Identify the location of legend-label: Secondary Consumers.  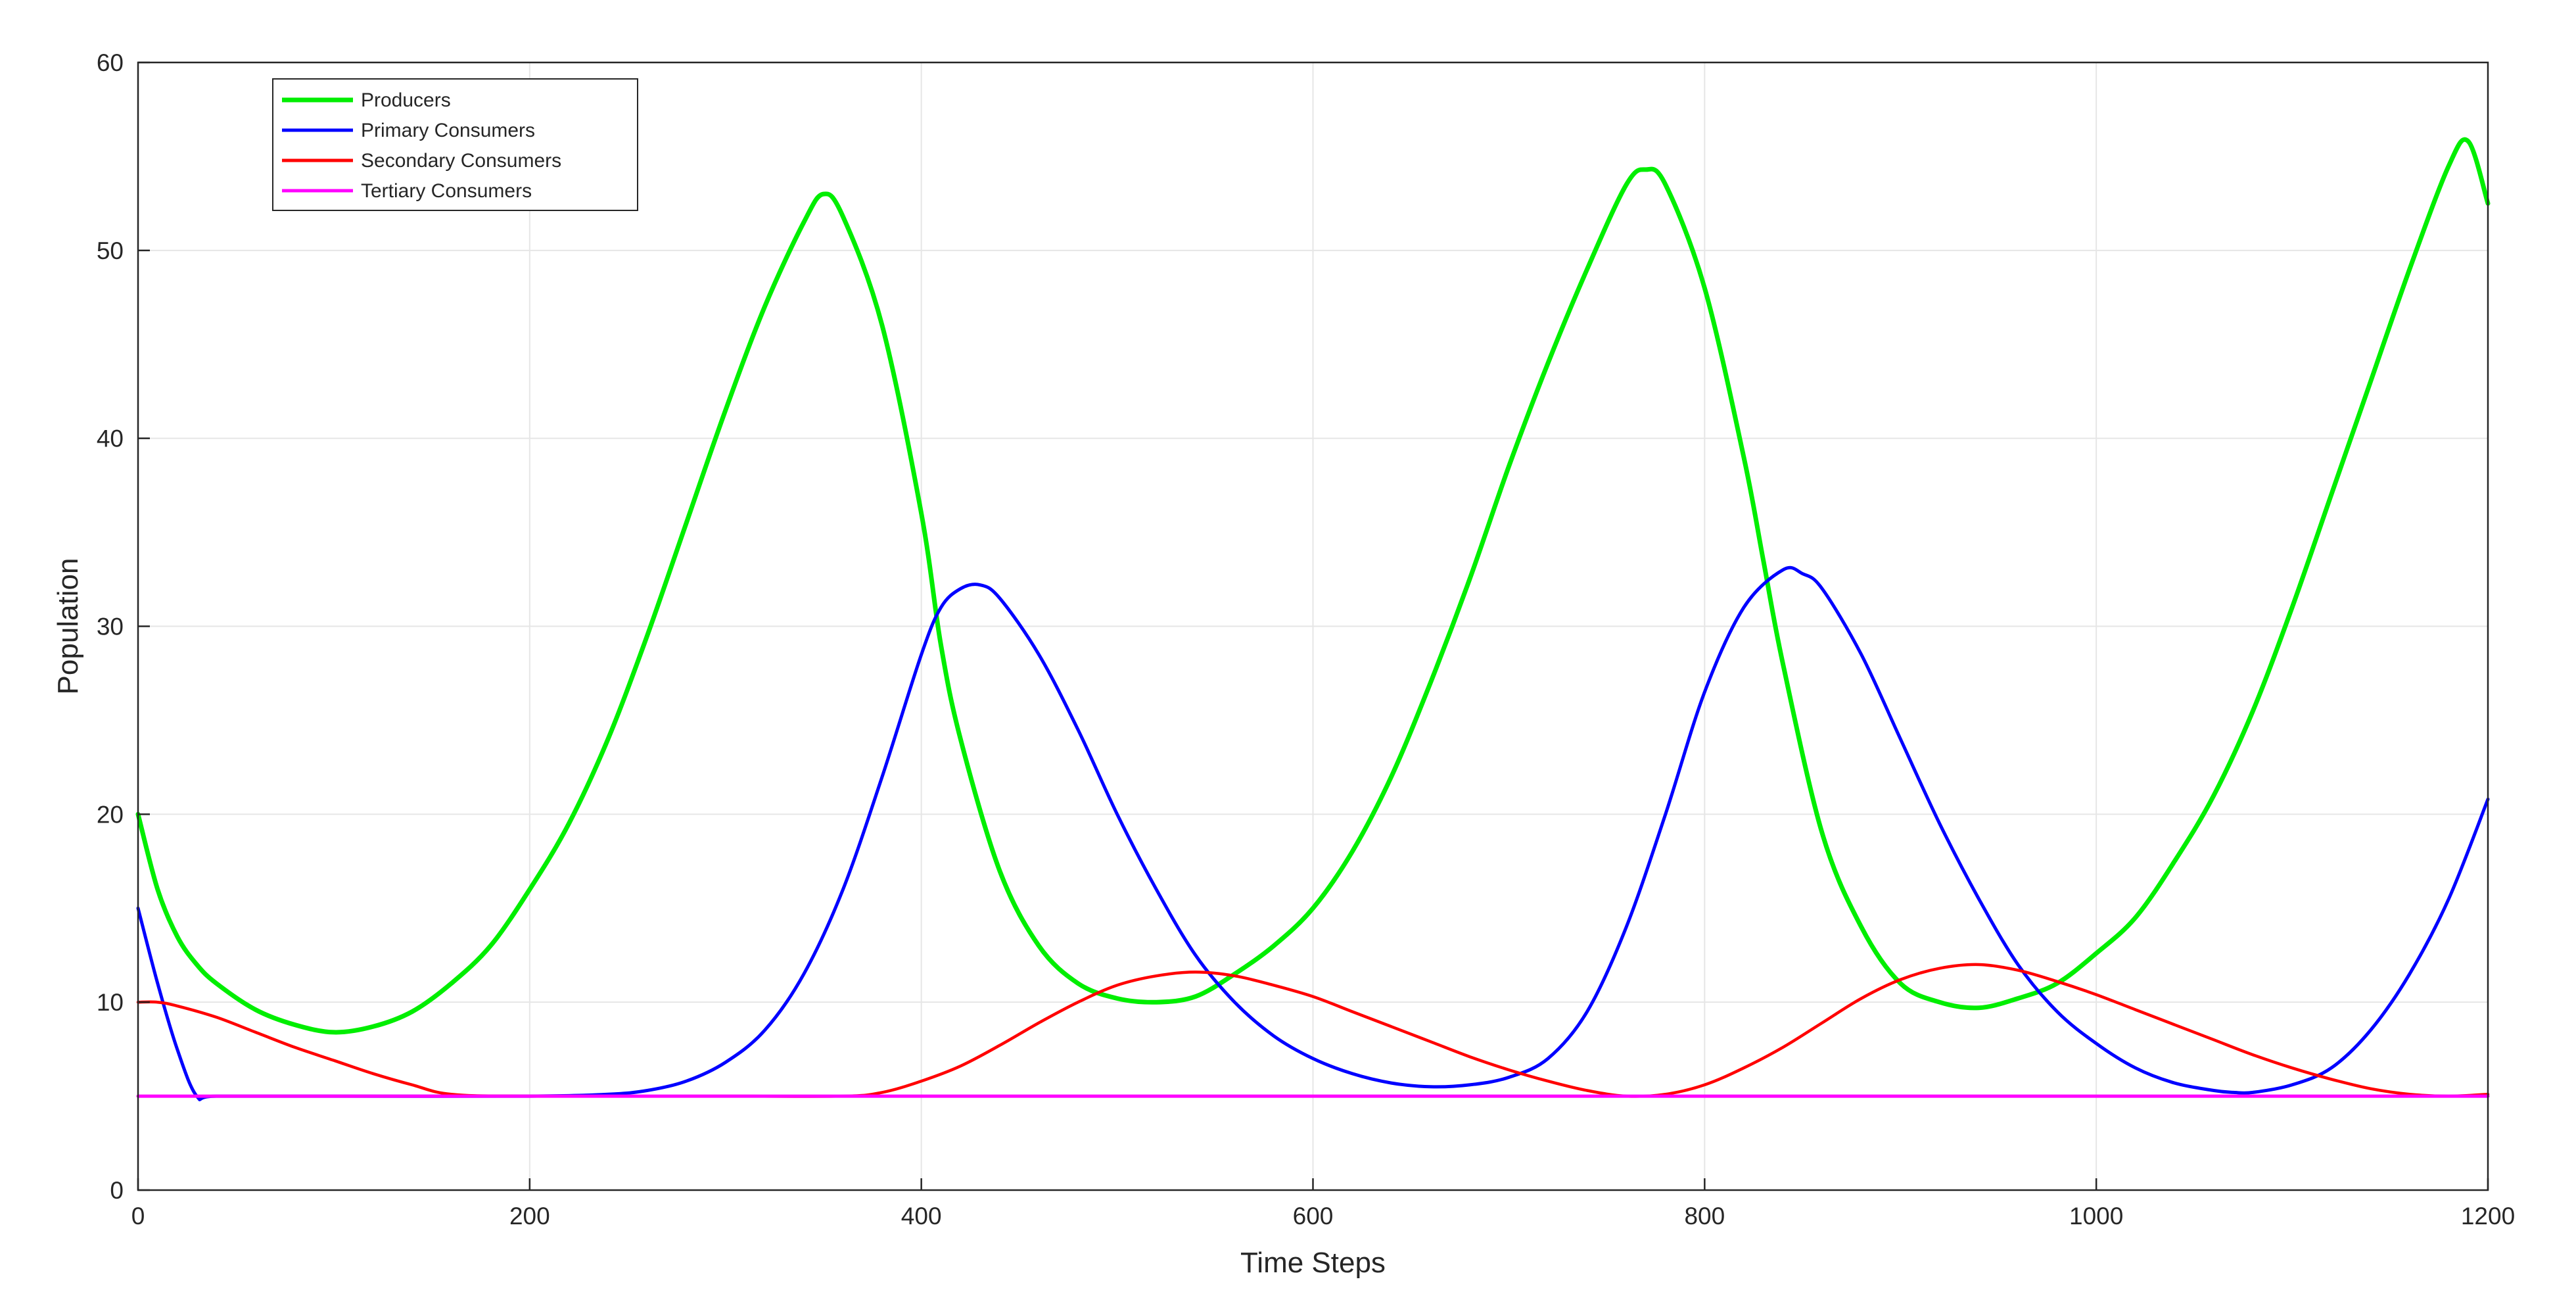
(461, 161).